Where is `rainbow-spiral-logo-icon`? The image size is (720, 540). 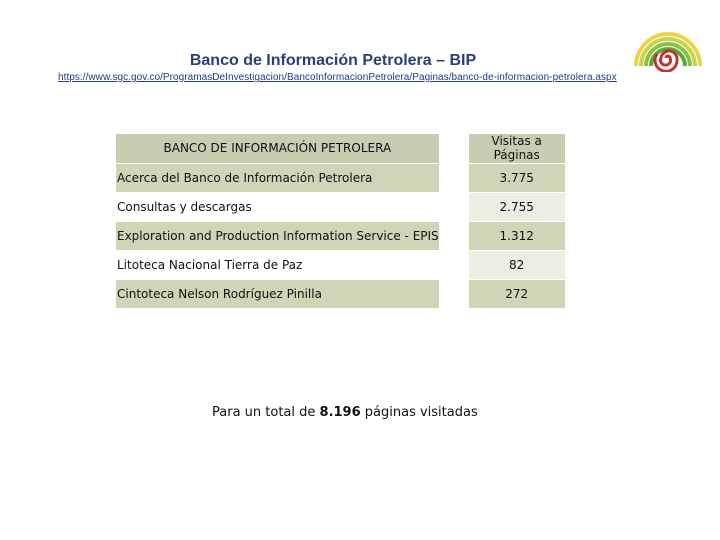
rainbow-spiral-logo-icon is located at coordinates (668, 52).